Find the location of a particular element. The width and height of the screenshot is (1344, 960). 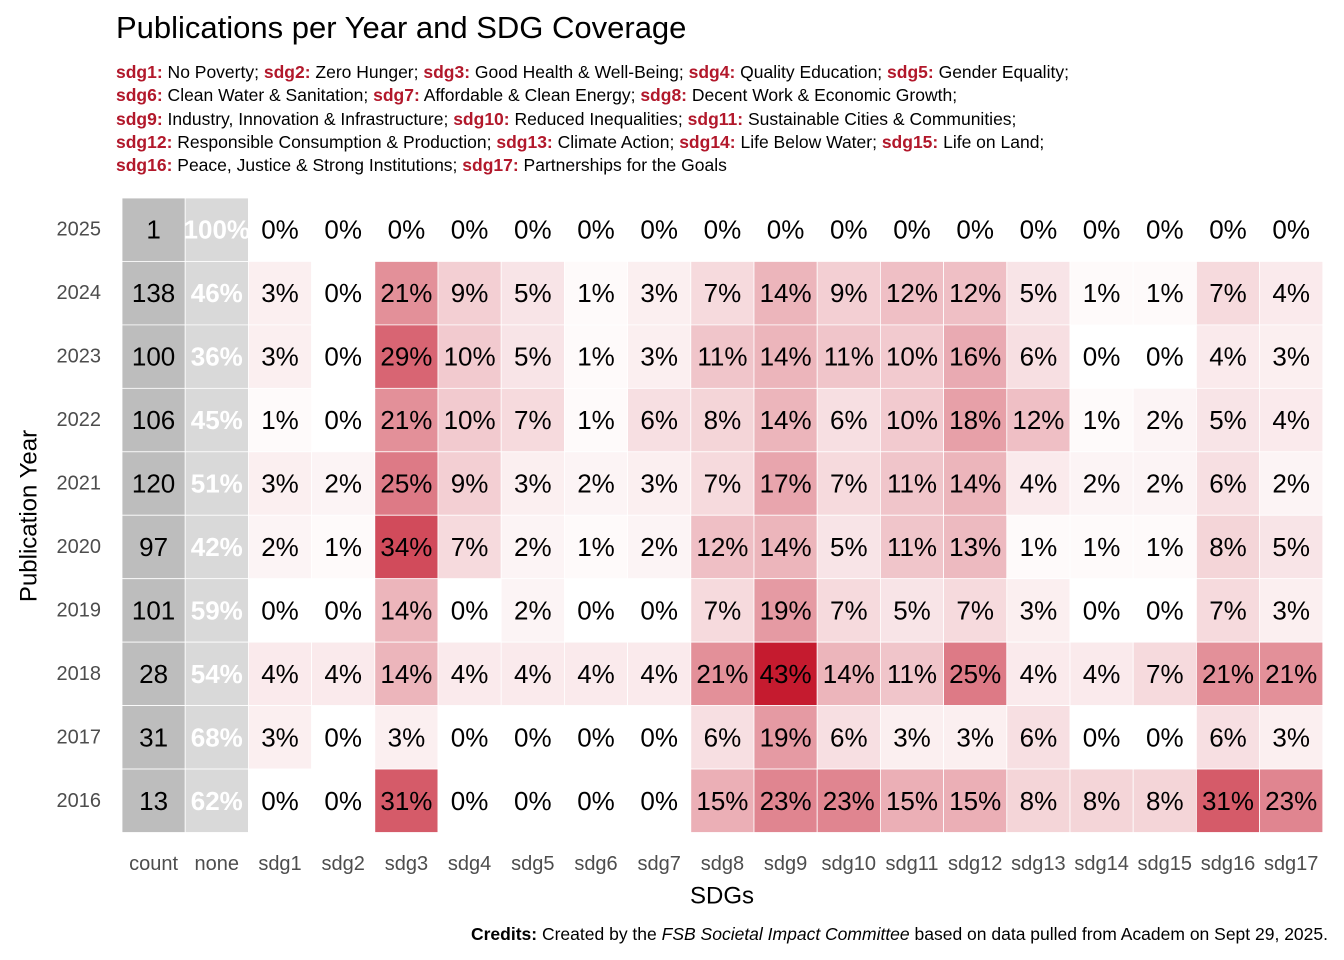

sdg-code: sdg1: is located at coordinates (139, 72).